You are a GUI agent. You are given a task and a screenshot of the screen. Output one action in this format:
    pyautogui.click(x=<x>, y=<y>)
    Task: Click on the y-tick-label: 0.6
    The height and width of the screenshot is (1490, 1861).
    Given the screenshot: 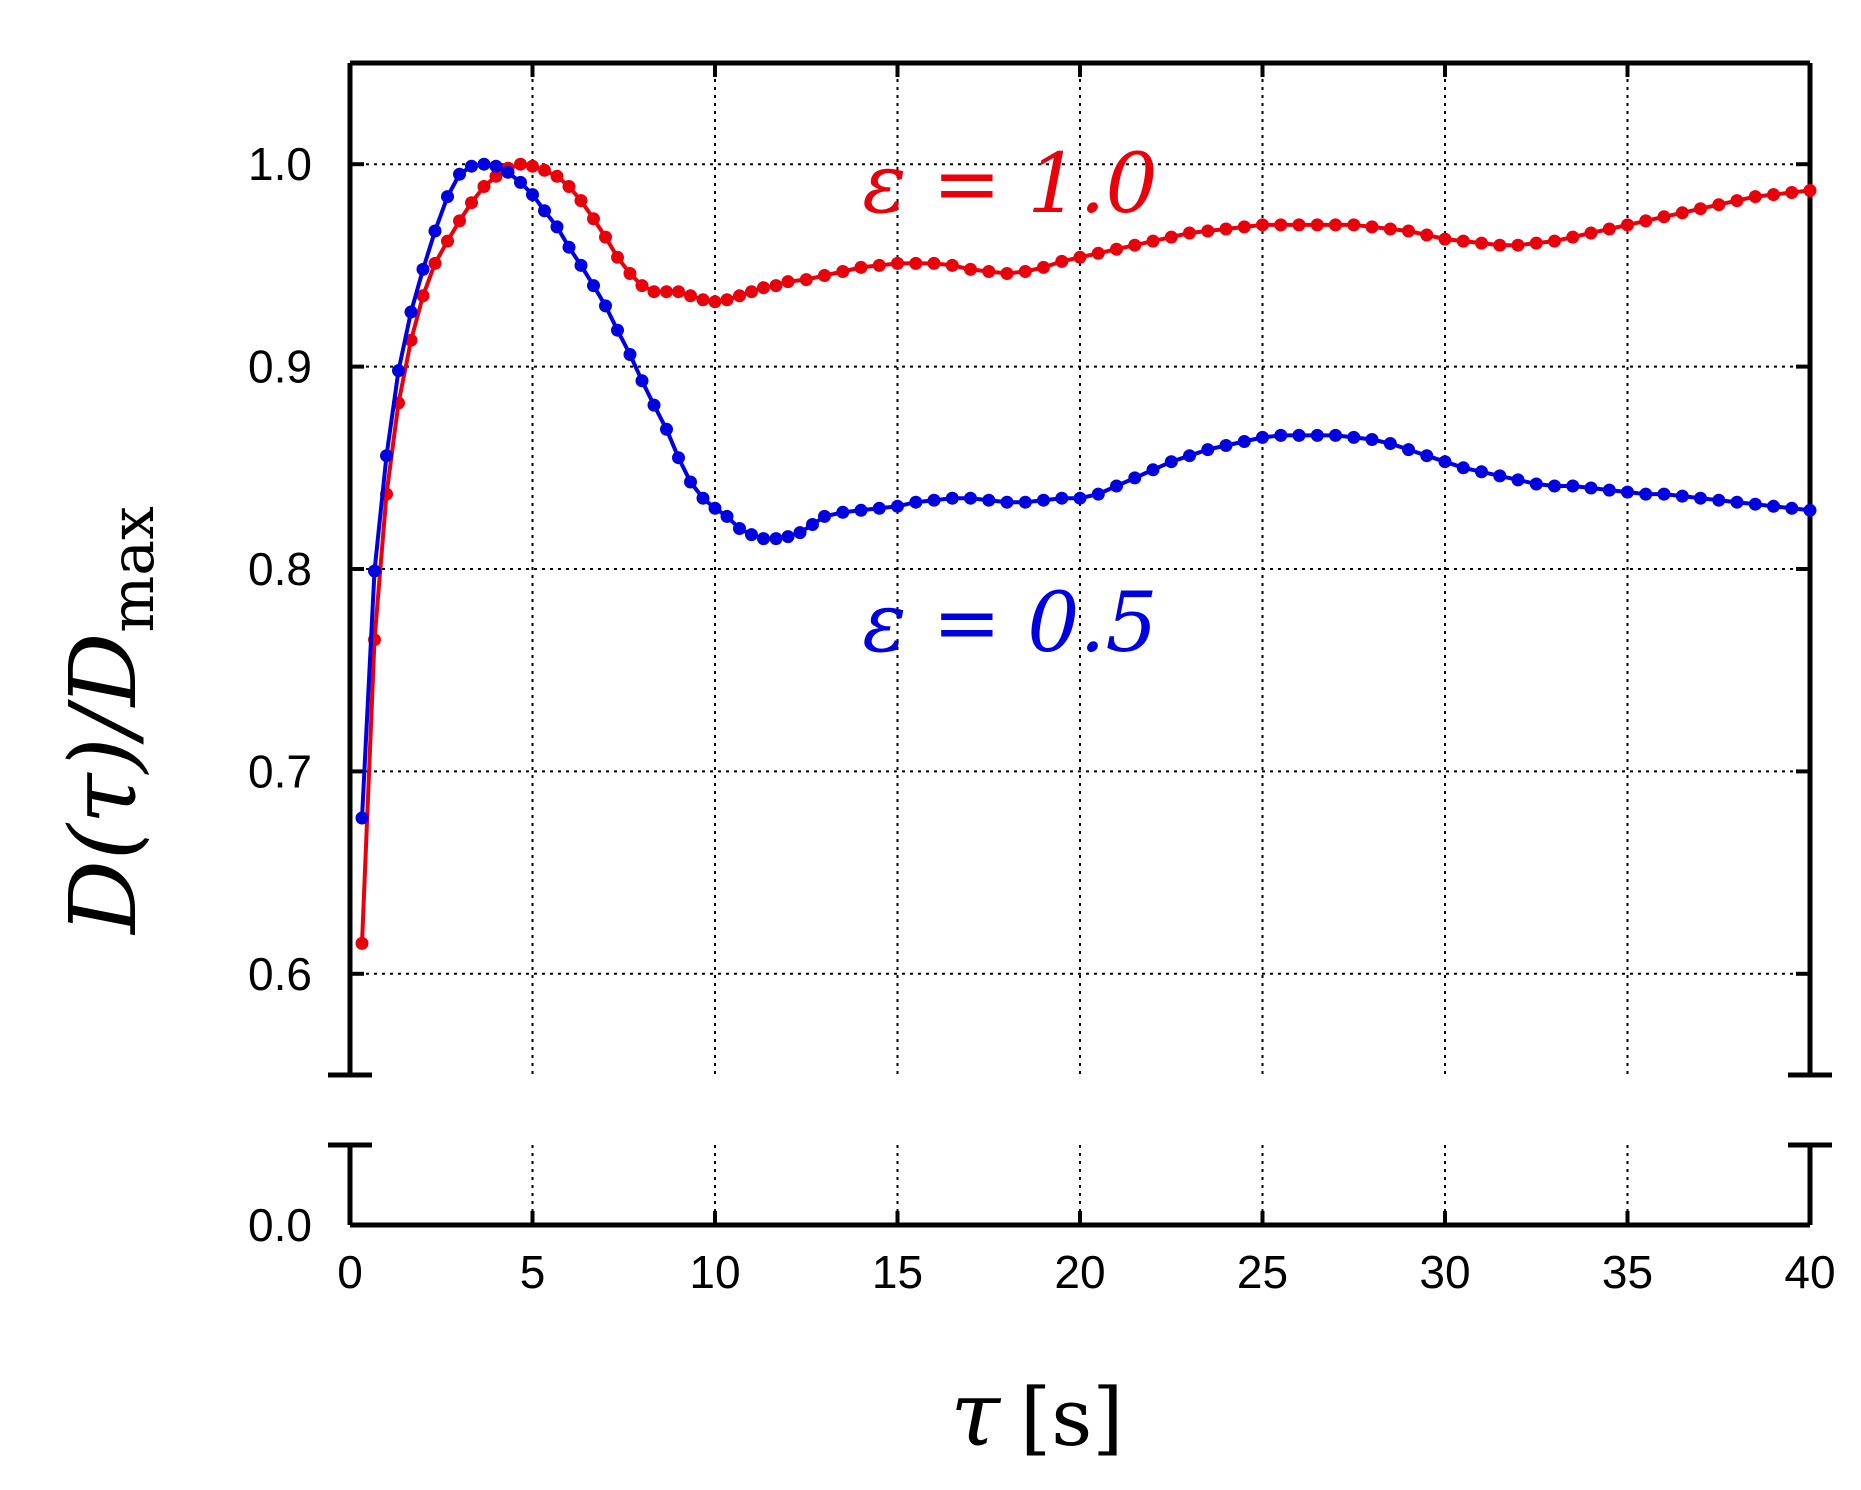 What is the action you would take?
    pyautogui.click(x=280, y=974)
    